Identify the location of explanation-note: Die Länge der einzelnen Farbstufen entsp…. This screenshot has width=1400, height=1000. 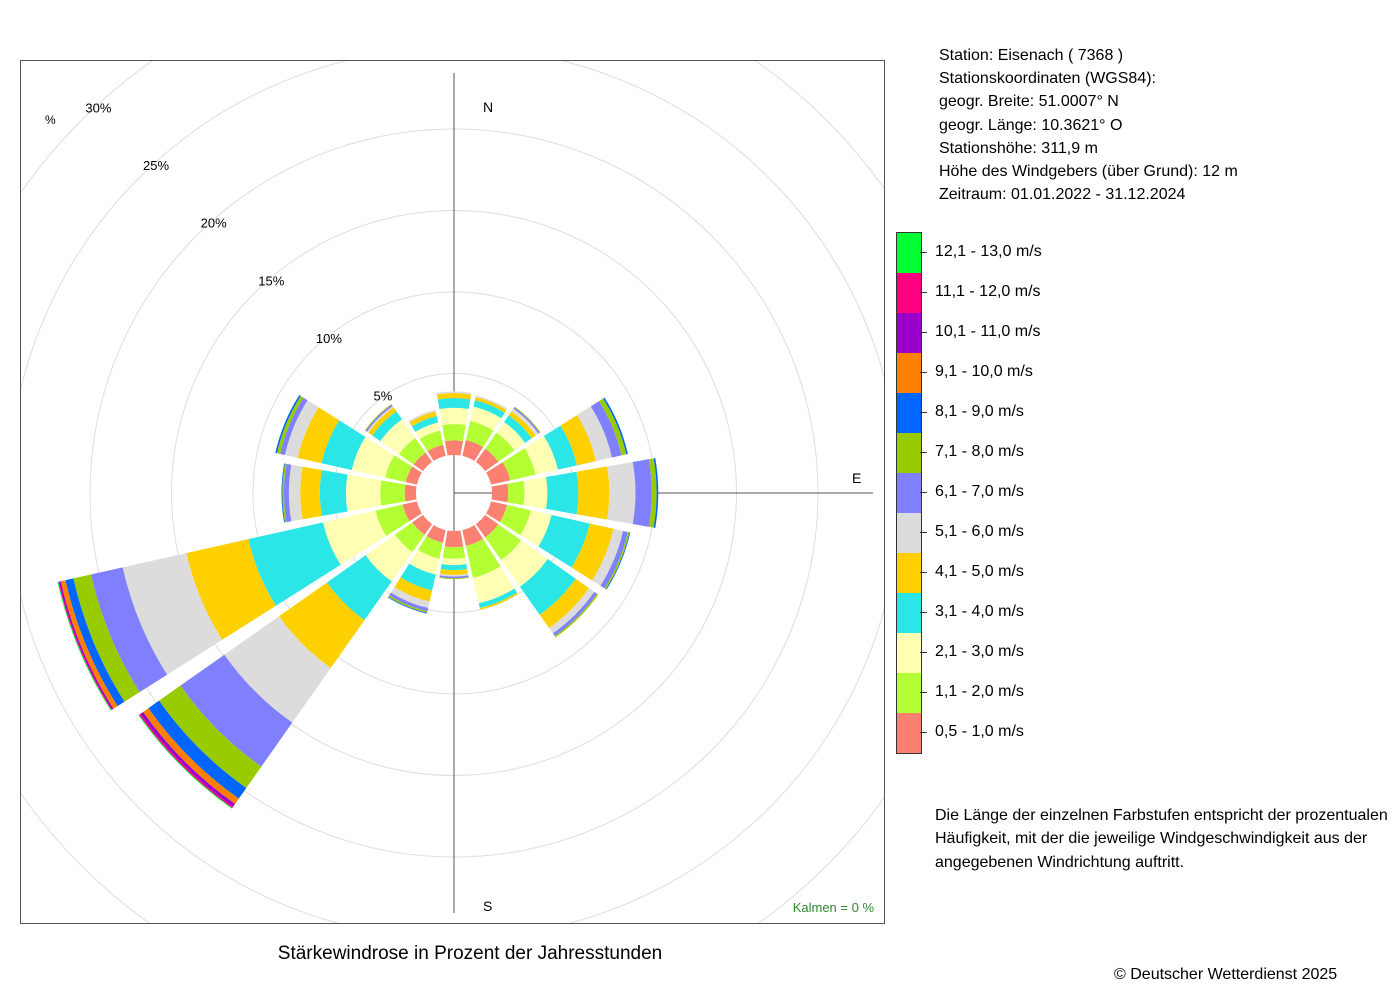
(1161, 839).